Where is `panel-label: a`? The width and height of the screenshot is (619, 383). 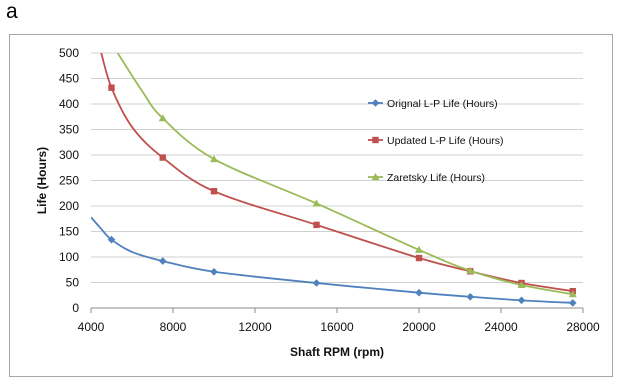 panel-label: a is located at coordinates (12, 11).